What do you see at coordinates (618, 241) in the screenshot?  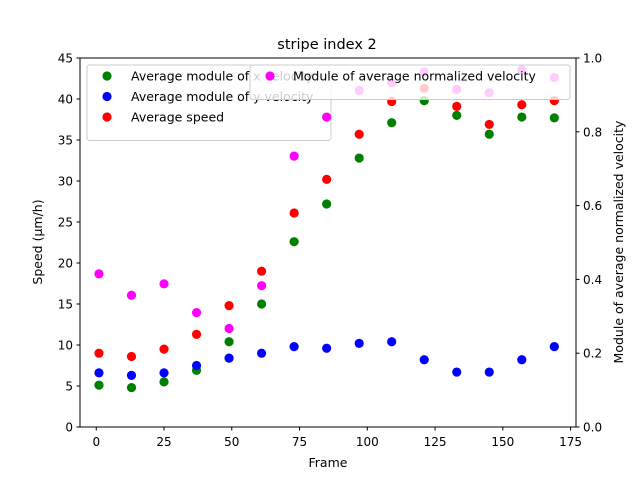 I see `y2-axis-label: Module of average normalized velocity` at bounding box center [618, 241].